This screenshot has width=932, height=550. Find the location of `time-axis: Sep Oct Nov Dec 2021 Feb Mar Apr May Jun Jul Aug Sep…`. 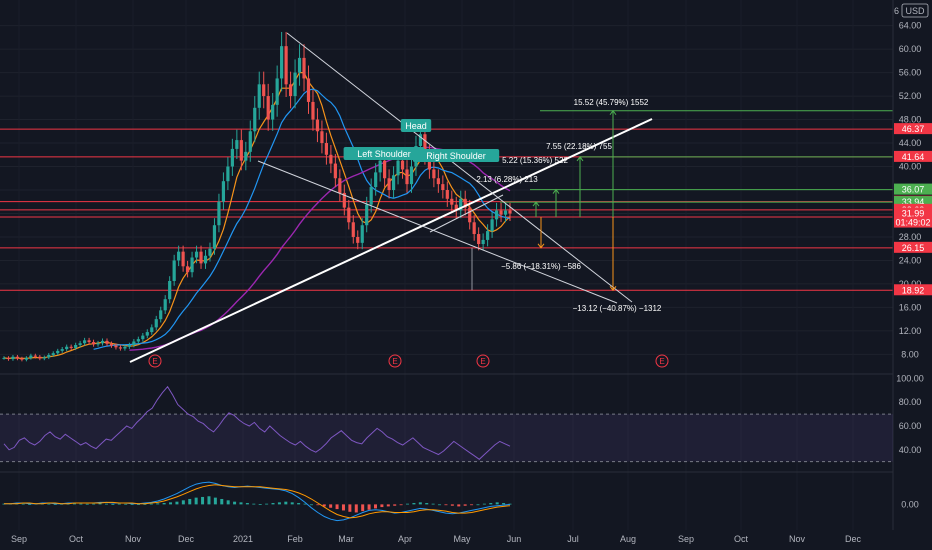

time-axis: Sep Oct Nov Dec 2021 Feb Mar Apr May Jun Jul Aug Sep… is located at coordinates (436, 539).